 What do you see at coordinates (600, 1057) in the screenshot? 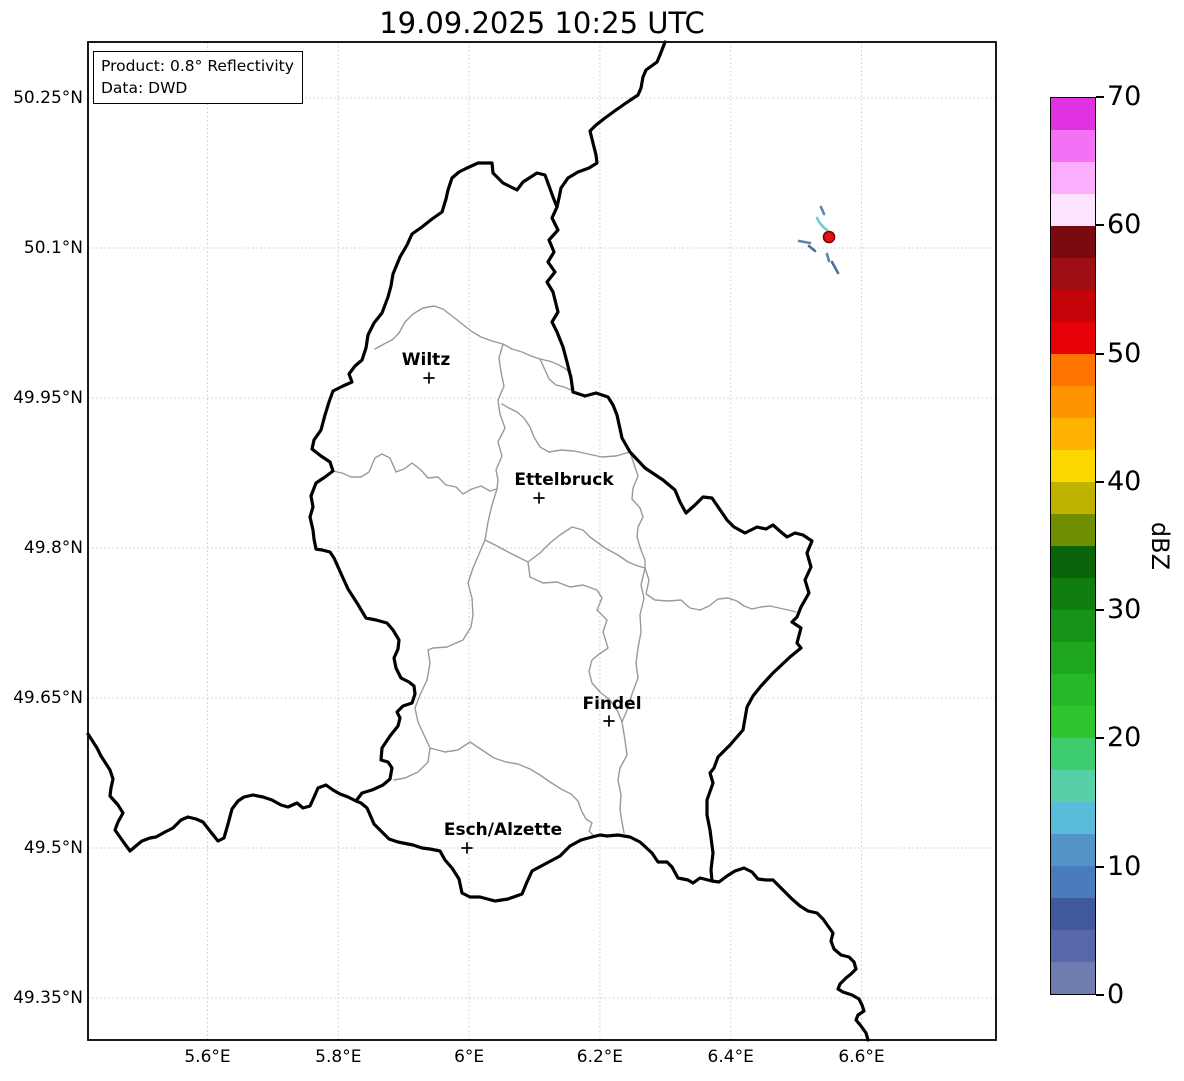
I see `lon-tick-label: 6.2°E` at bounding box center [600, 1057].